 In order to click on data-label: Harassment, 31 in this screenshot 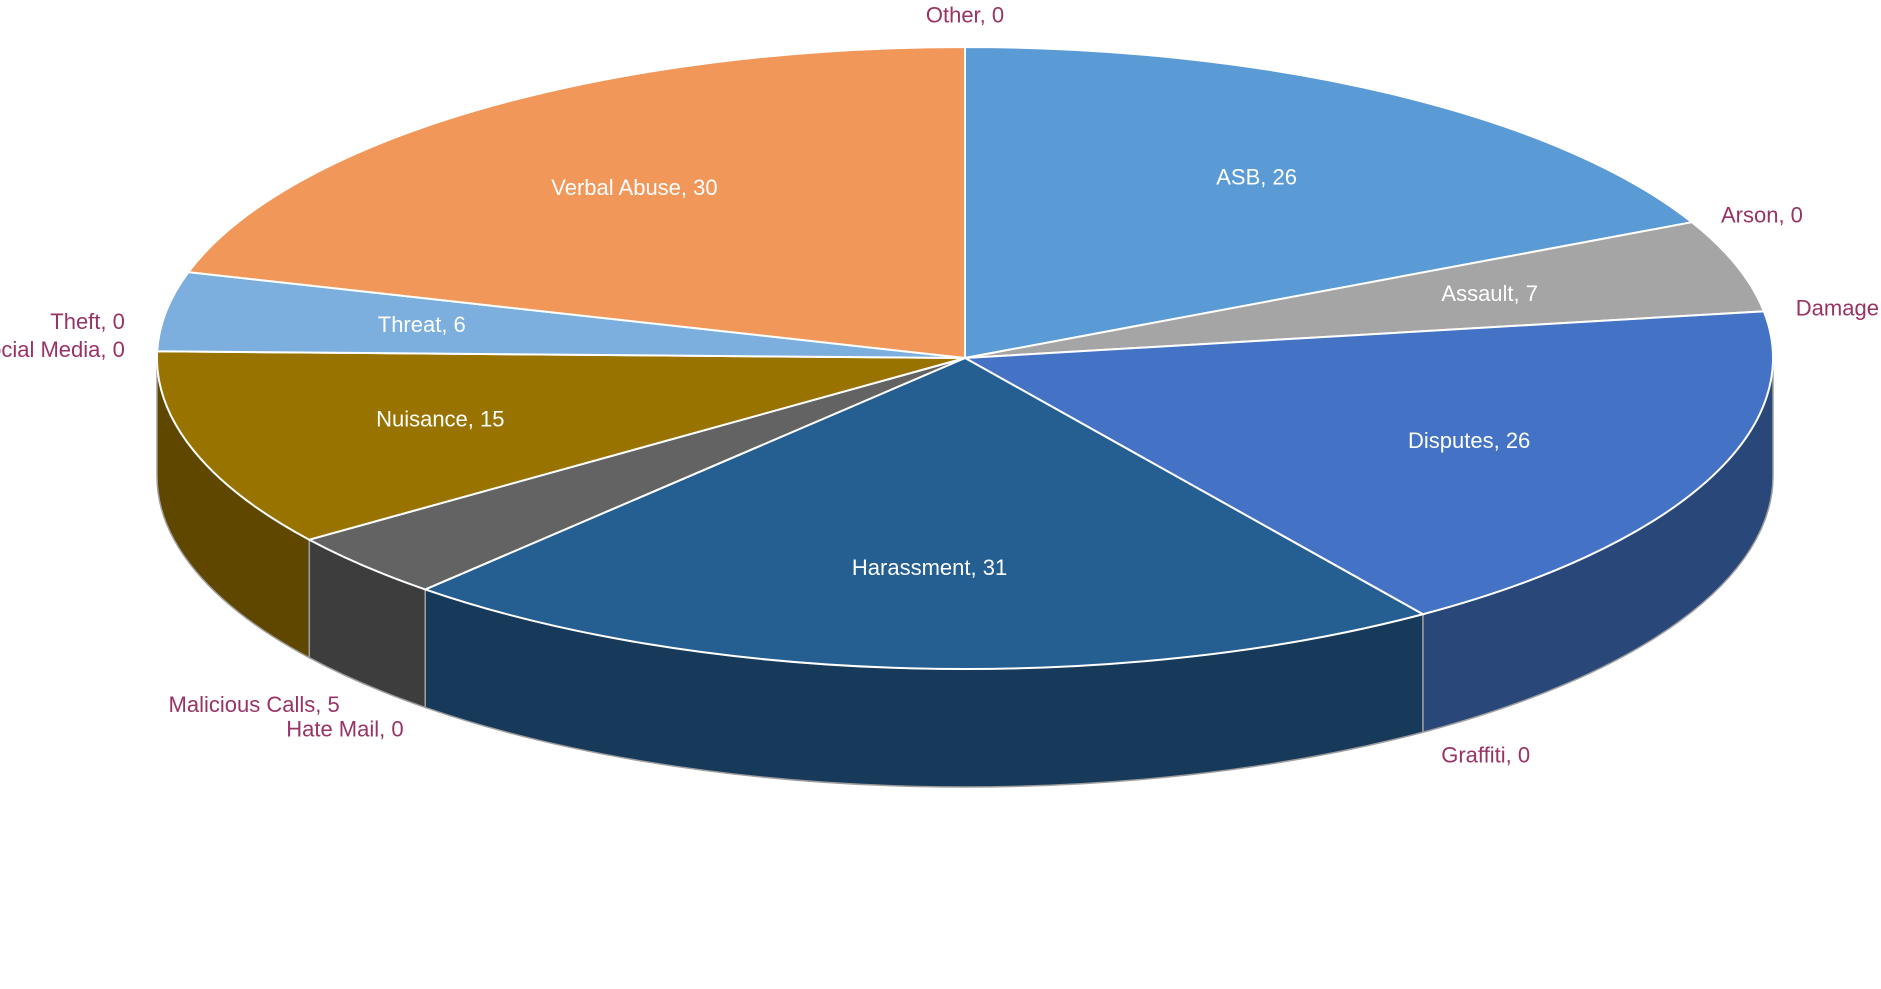, I will do `click(929, 567)`.